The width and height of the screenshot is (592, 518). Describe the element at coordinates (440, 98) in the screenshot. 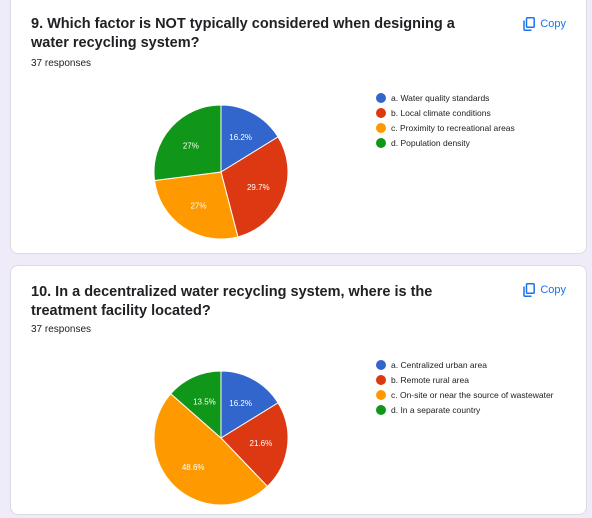

I see `legend-label: a. Water quality standards` at that location.